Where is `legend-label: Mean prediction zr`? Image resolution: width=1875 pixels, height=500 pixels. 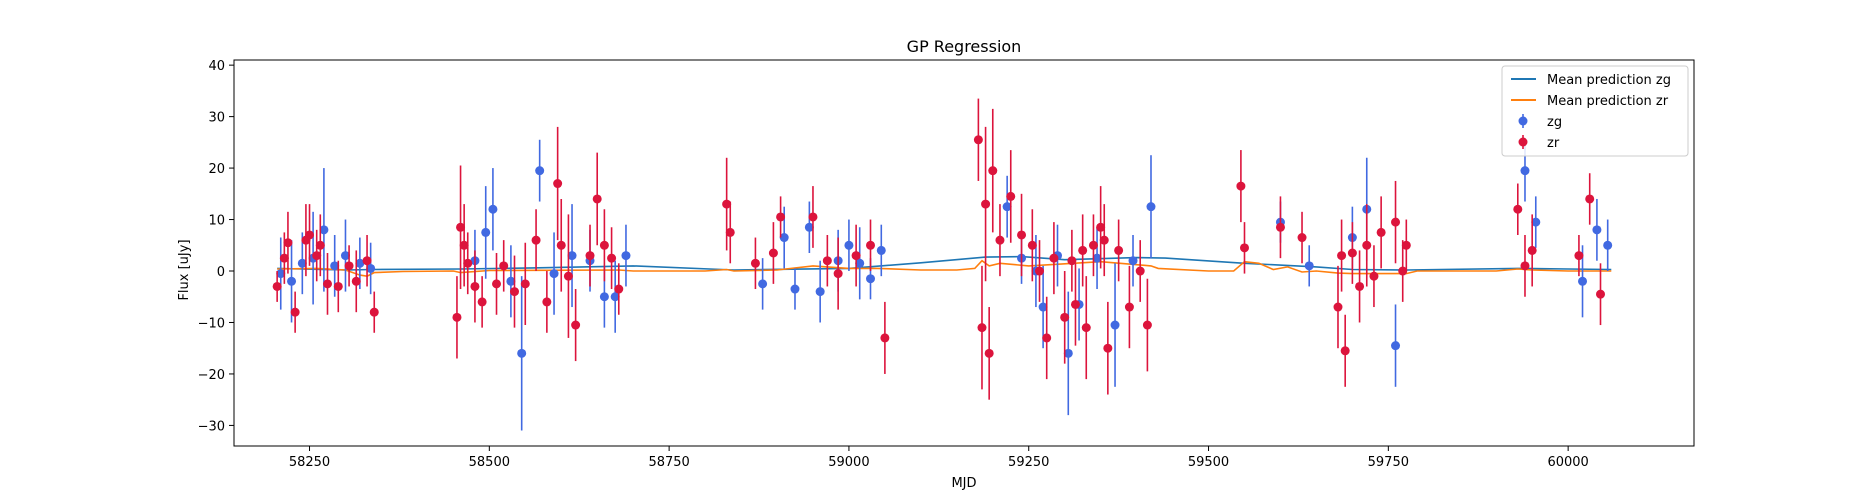 legend-label: Mean prediction zr is located at coordinates (1608, 101).